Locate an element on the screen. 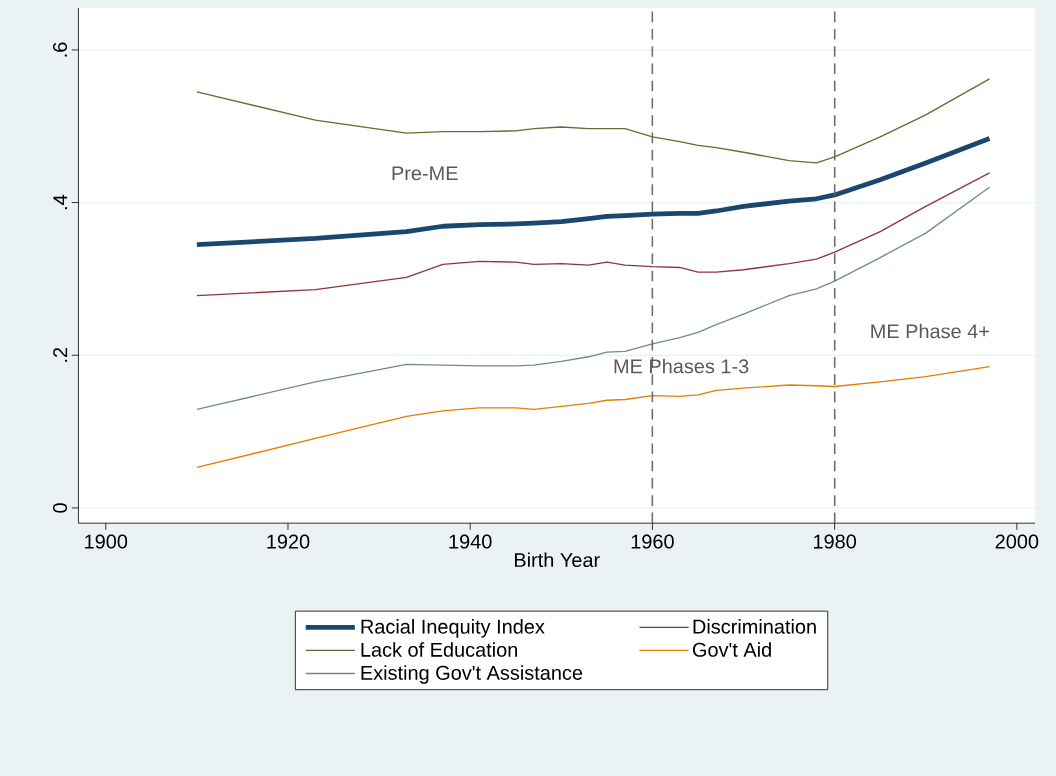  x-tick-label: 2000 is located at coordinates (1017, 541).